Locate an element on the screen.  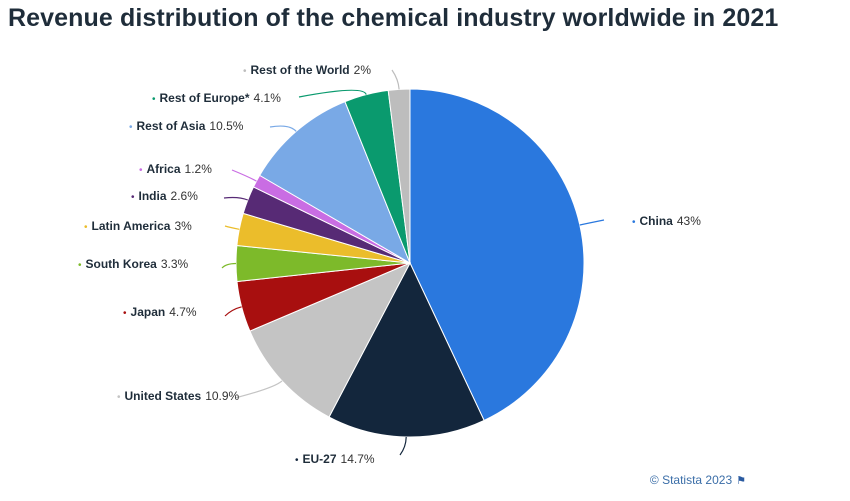
slice-label-name: Japan is located at coordinates (148, 312).